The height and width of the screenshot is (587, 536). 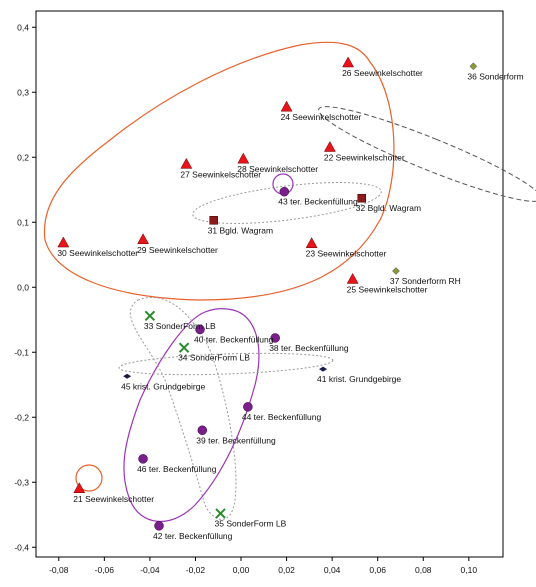 I want to click on x-tick-label: -0,06, so click(x=105, y=570).